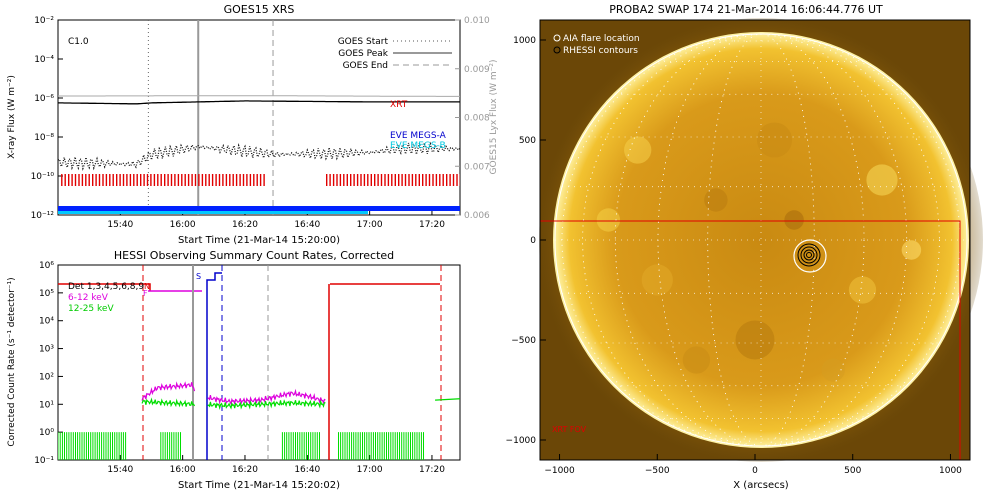  Describe the element at coordinates (120, 470) in the screenshot. I see `hessi-x-tick-label: 15:40` at that location.